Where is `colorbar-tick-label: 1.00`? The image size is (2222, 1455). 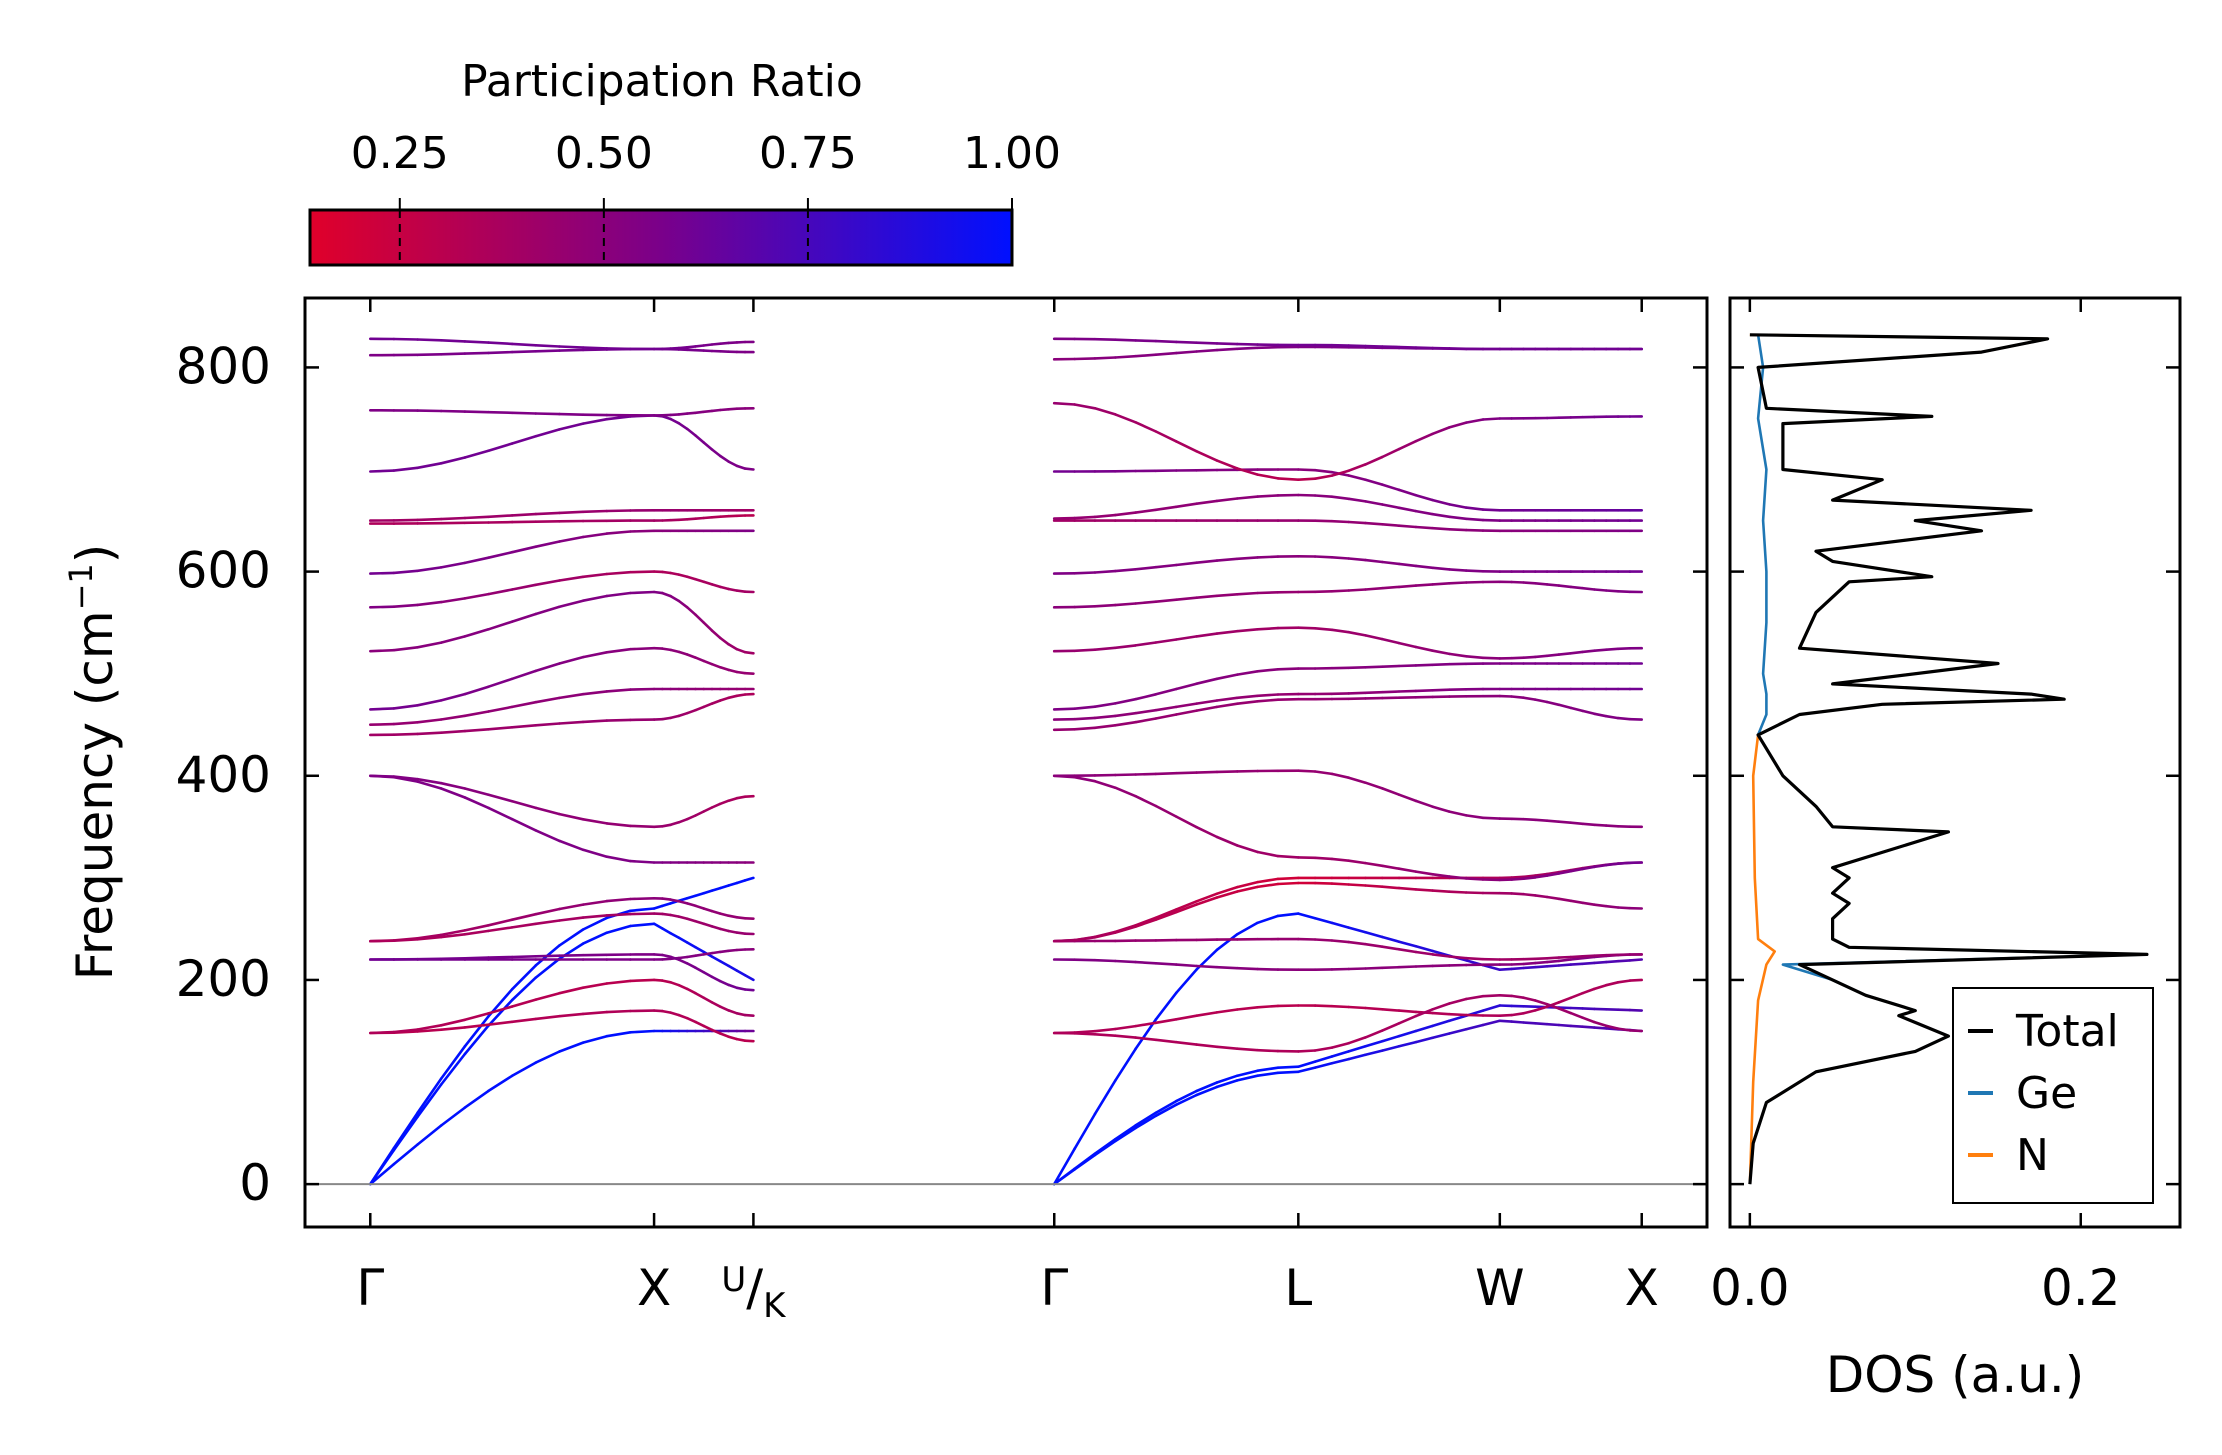
colorbar-tick-label: 1.00 is located at coordinates (1012, 153).